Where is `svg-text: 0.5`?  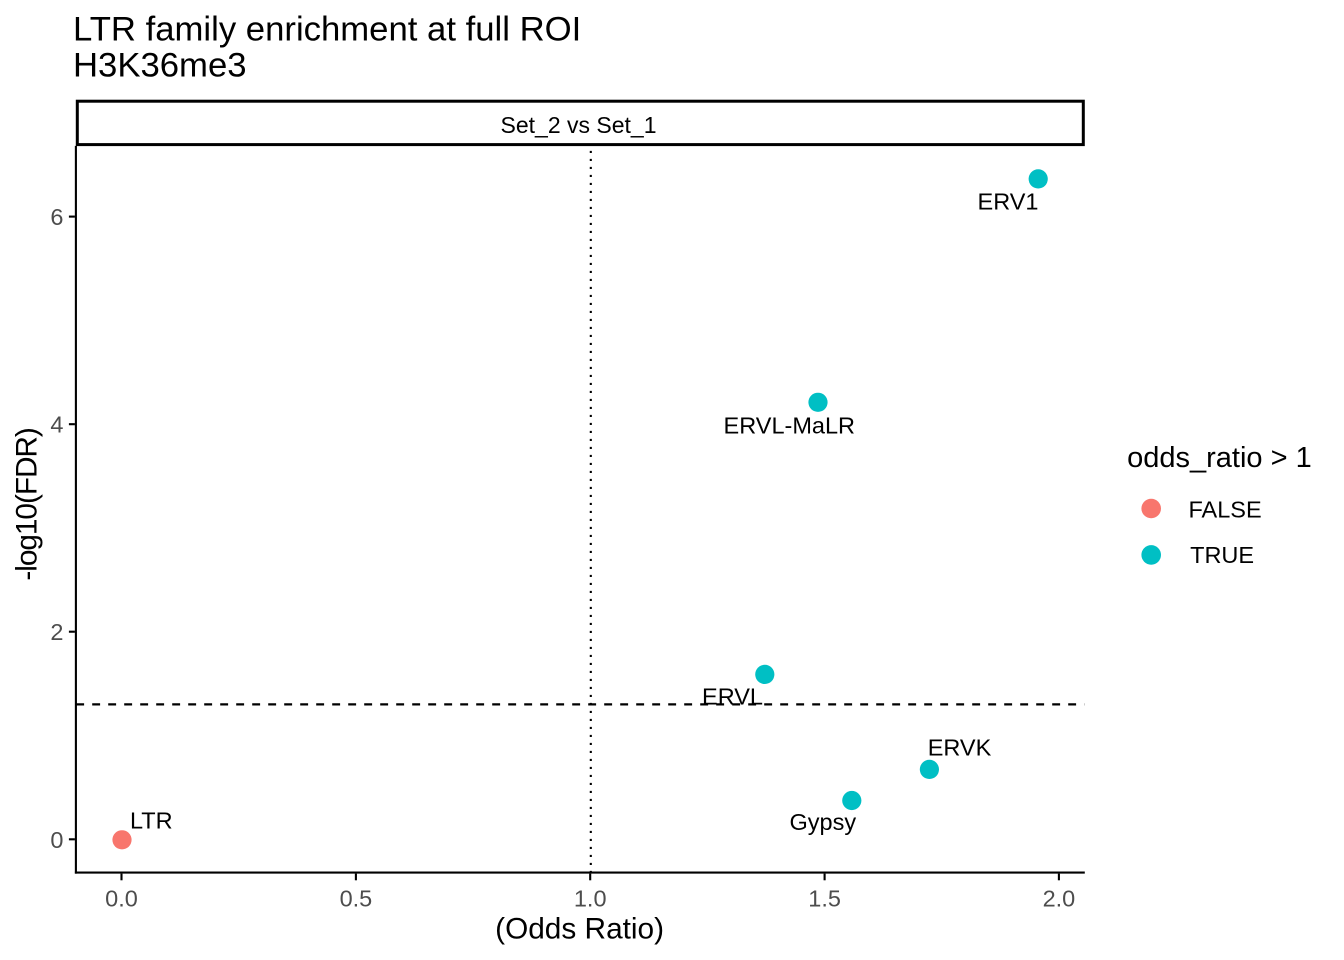
svg-text: 0.5 is located at coordinates (356, 899).